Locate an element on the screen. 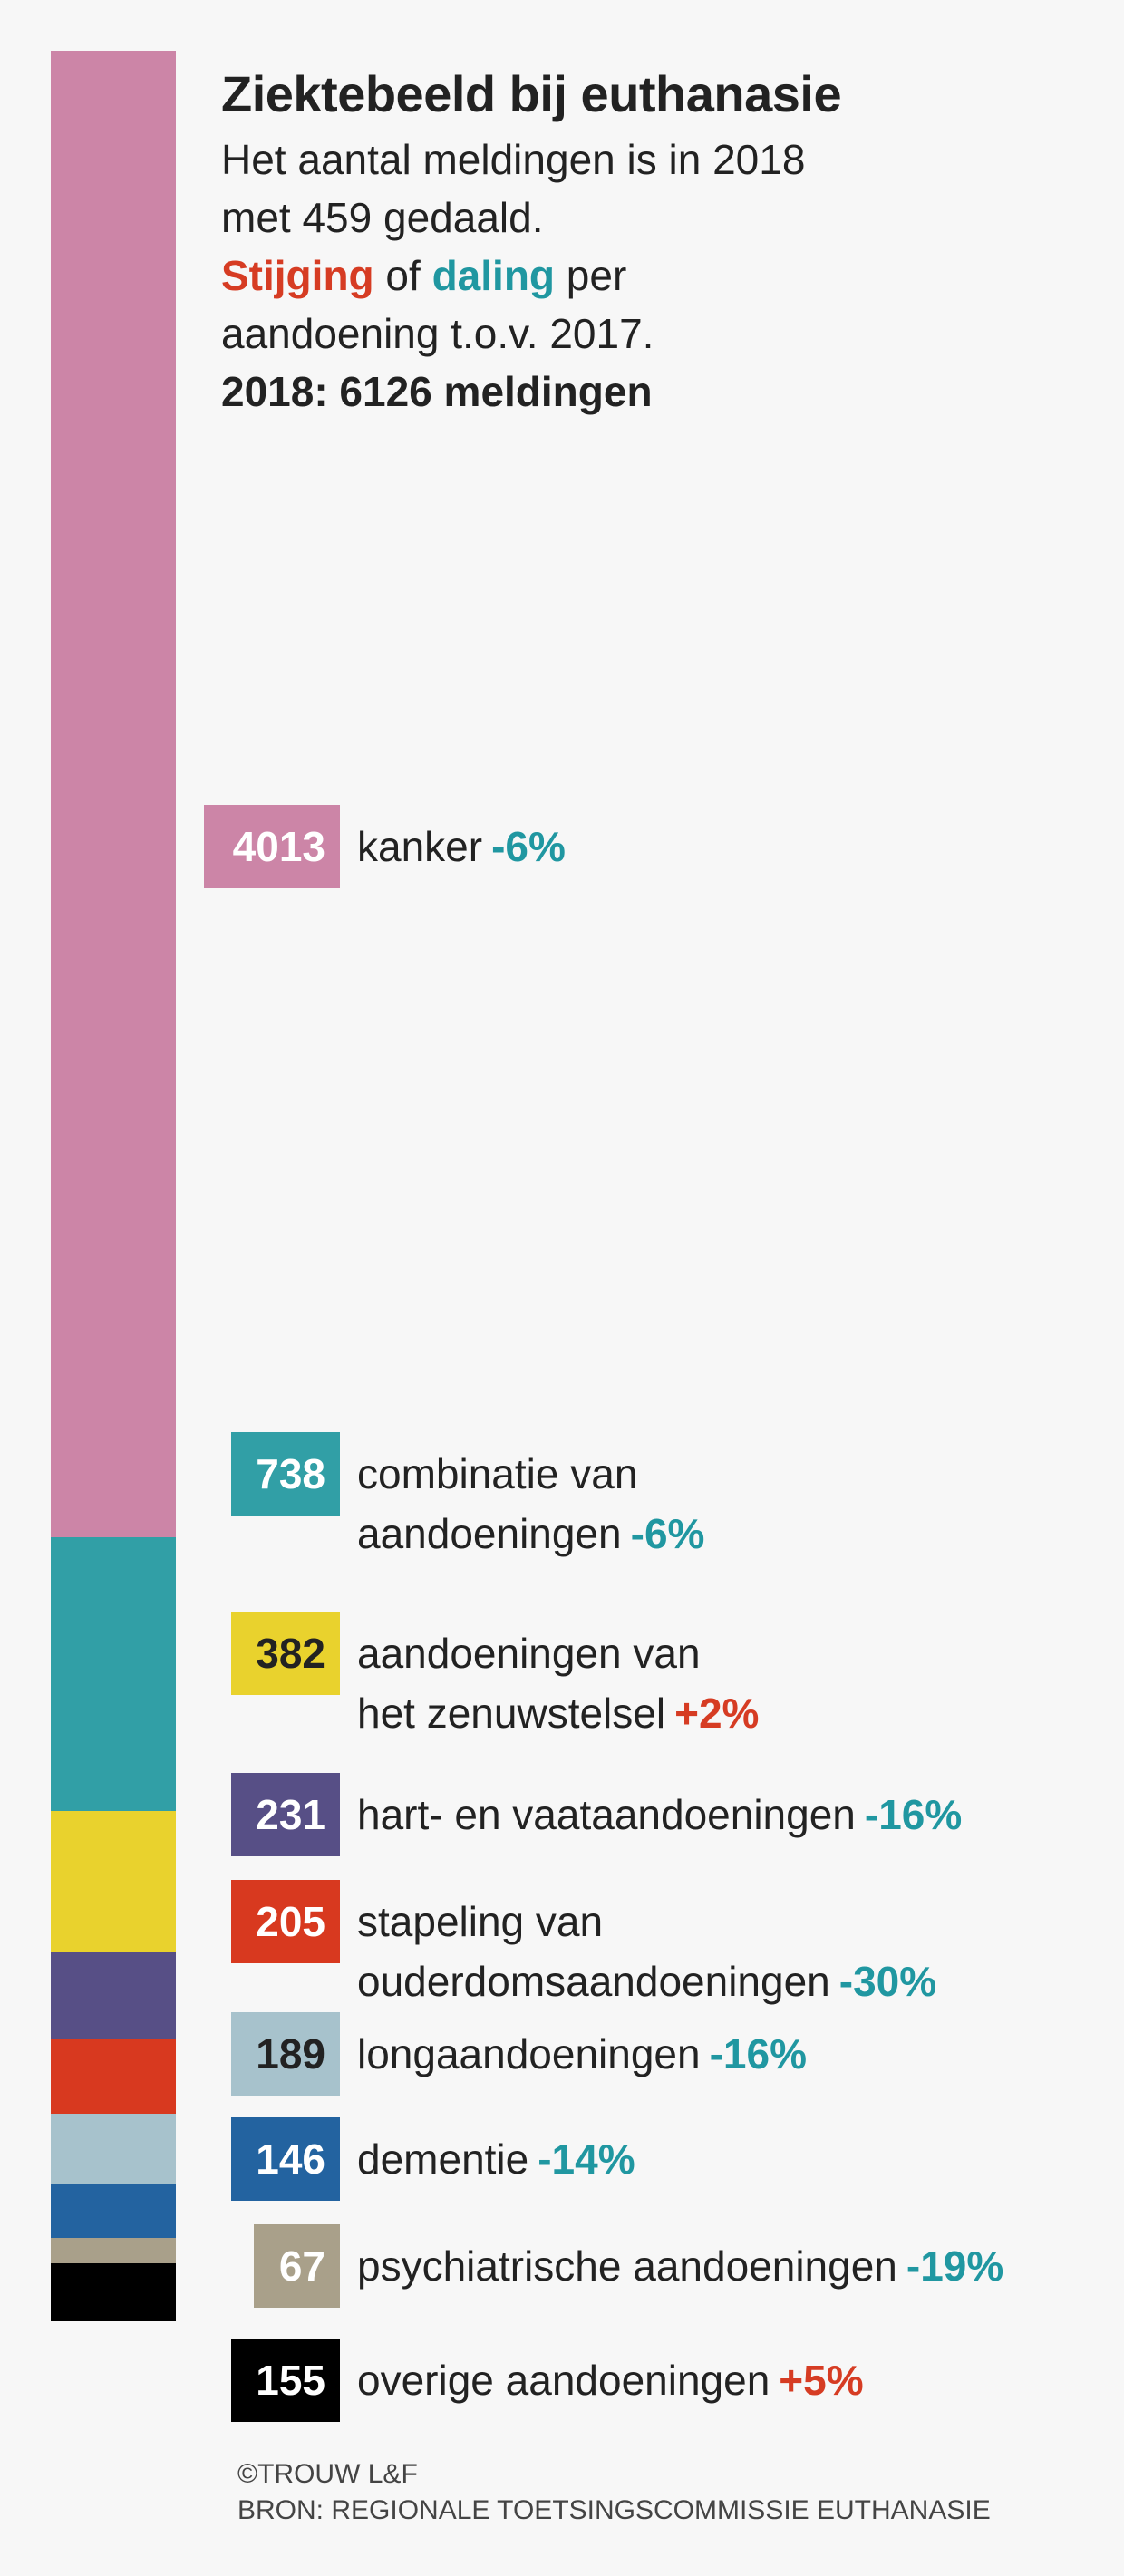 Image resolution: width=1124 pixels, height=2576 pixels. subtitle-line-2: met 459 gedaald. is located at coordinates (383, 217).